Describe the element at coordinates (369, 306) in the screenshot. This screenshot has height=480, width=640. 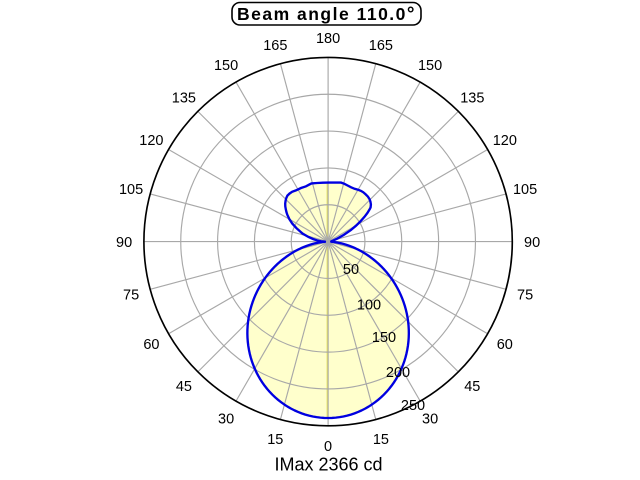
I see `svg-text: 100` at that location.